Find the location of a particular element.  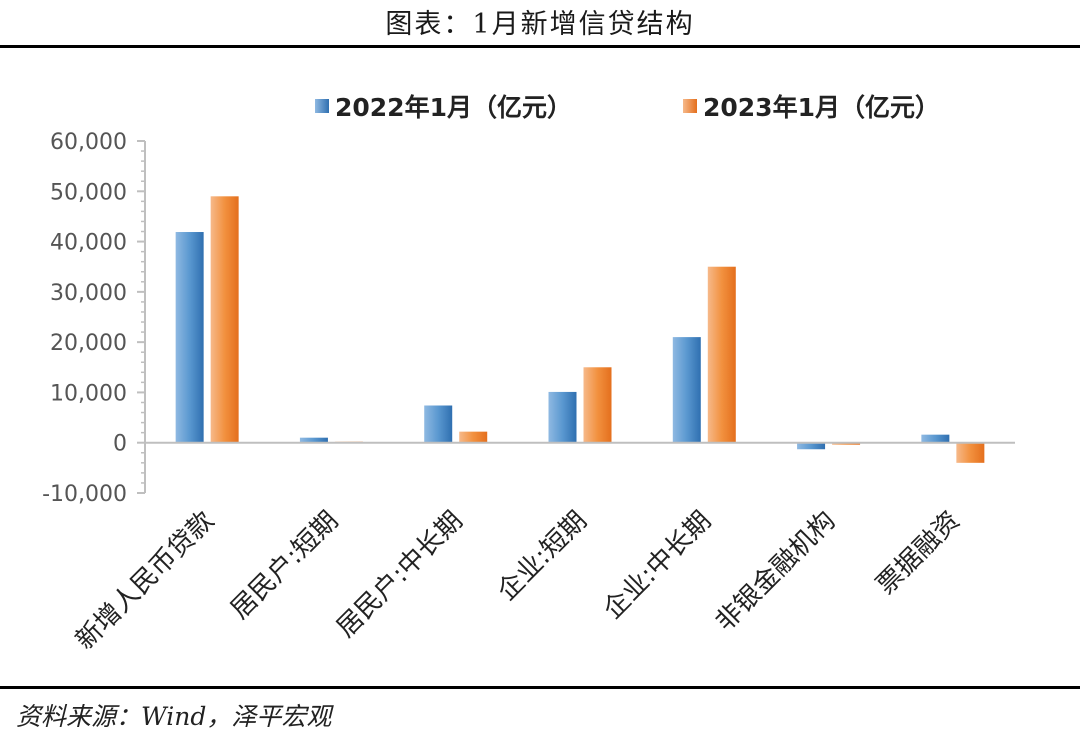

bottom-rule is located at coordinates (540, 687).